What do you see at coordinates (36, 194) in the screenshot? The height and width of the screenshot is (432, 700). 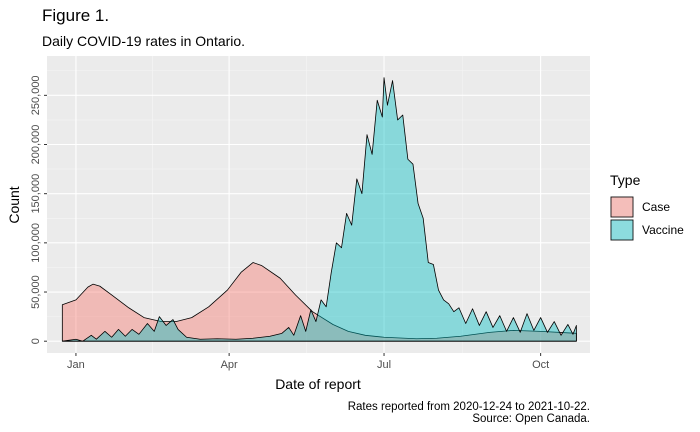 I see `y-tick-label: 150,000` at bounding box center [36, 194].